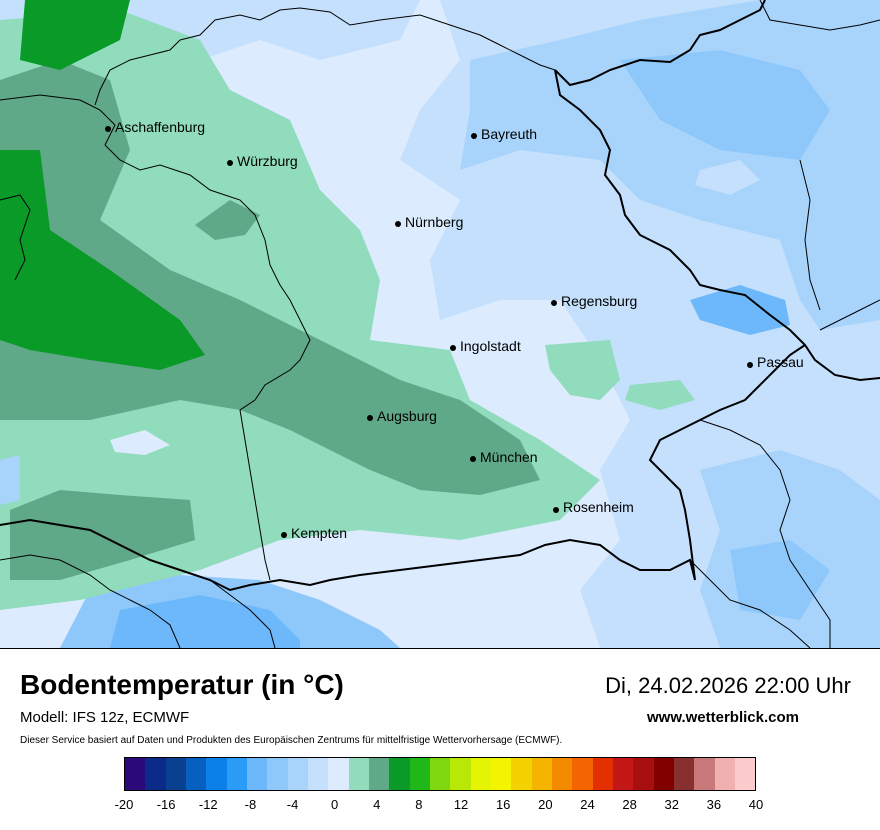 Image resolution: width=880 pixels, height=830 pixels. I want to click on legend-tick: -8, so click(250, 804).